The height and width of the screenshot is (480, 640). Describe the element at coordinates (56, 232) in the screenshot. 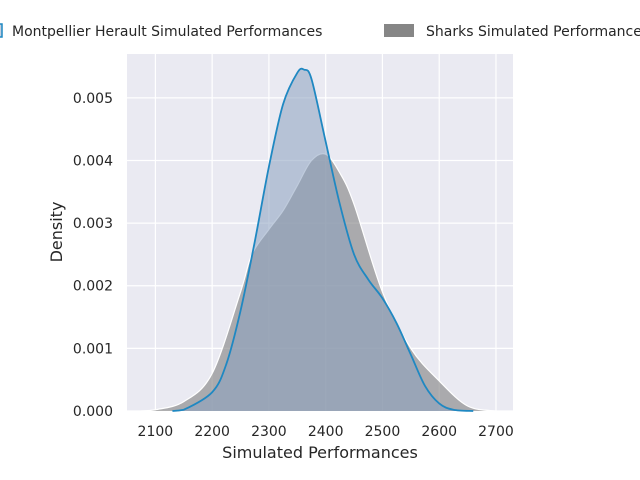

I see `y-axis-label: Density` at that location.